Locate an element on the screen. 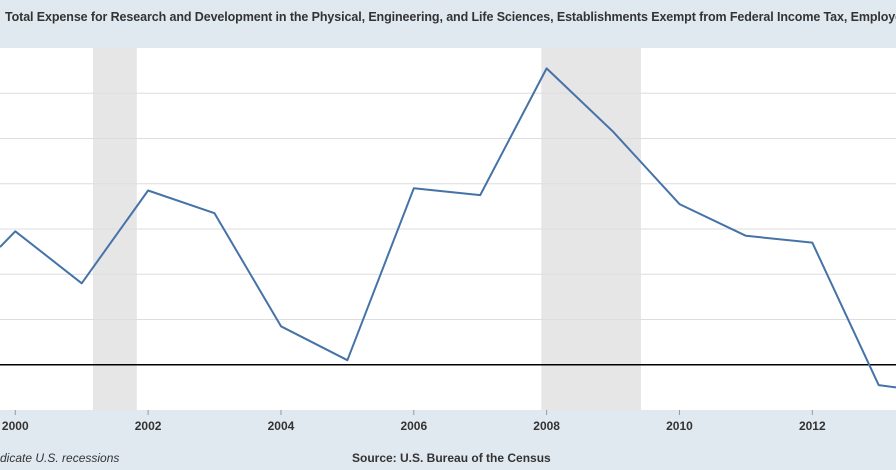 This screenshot has height=470, width=896. x-tick-label: 2002 is located at coordinates (148, 426).